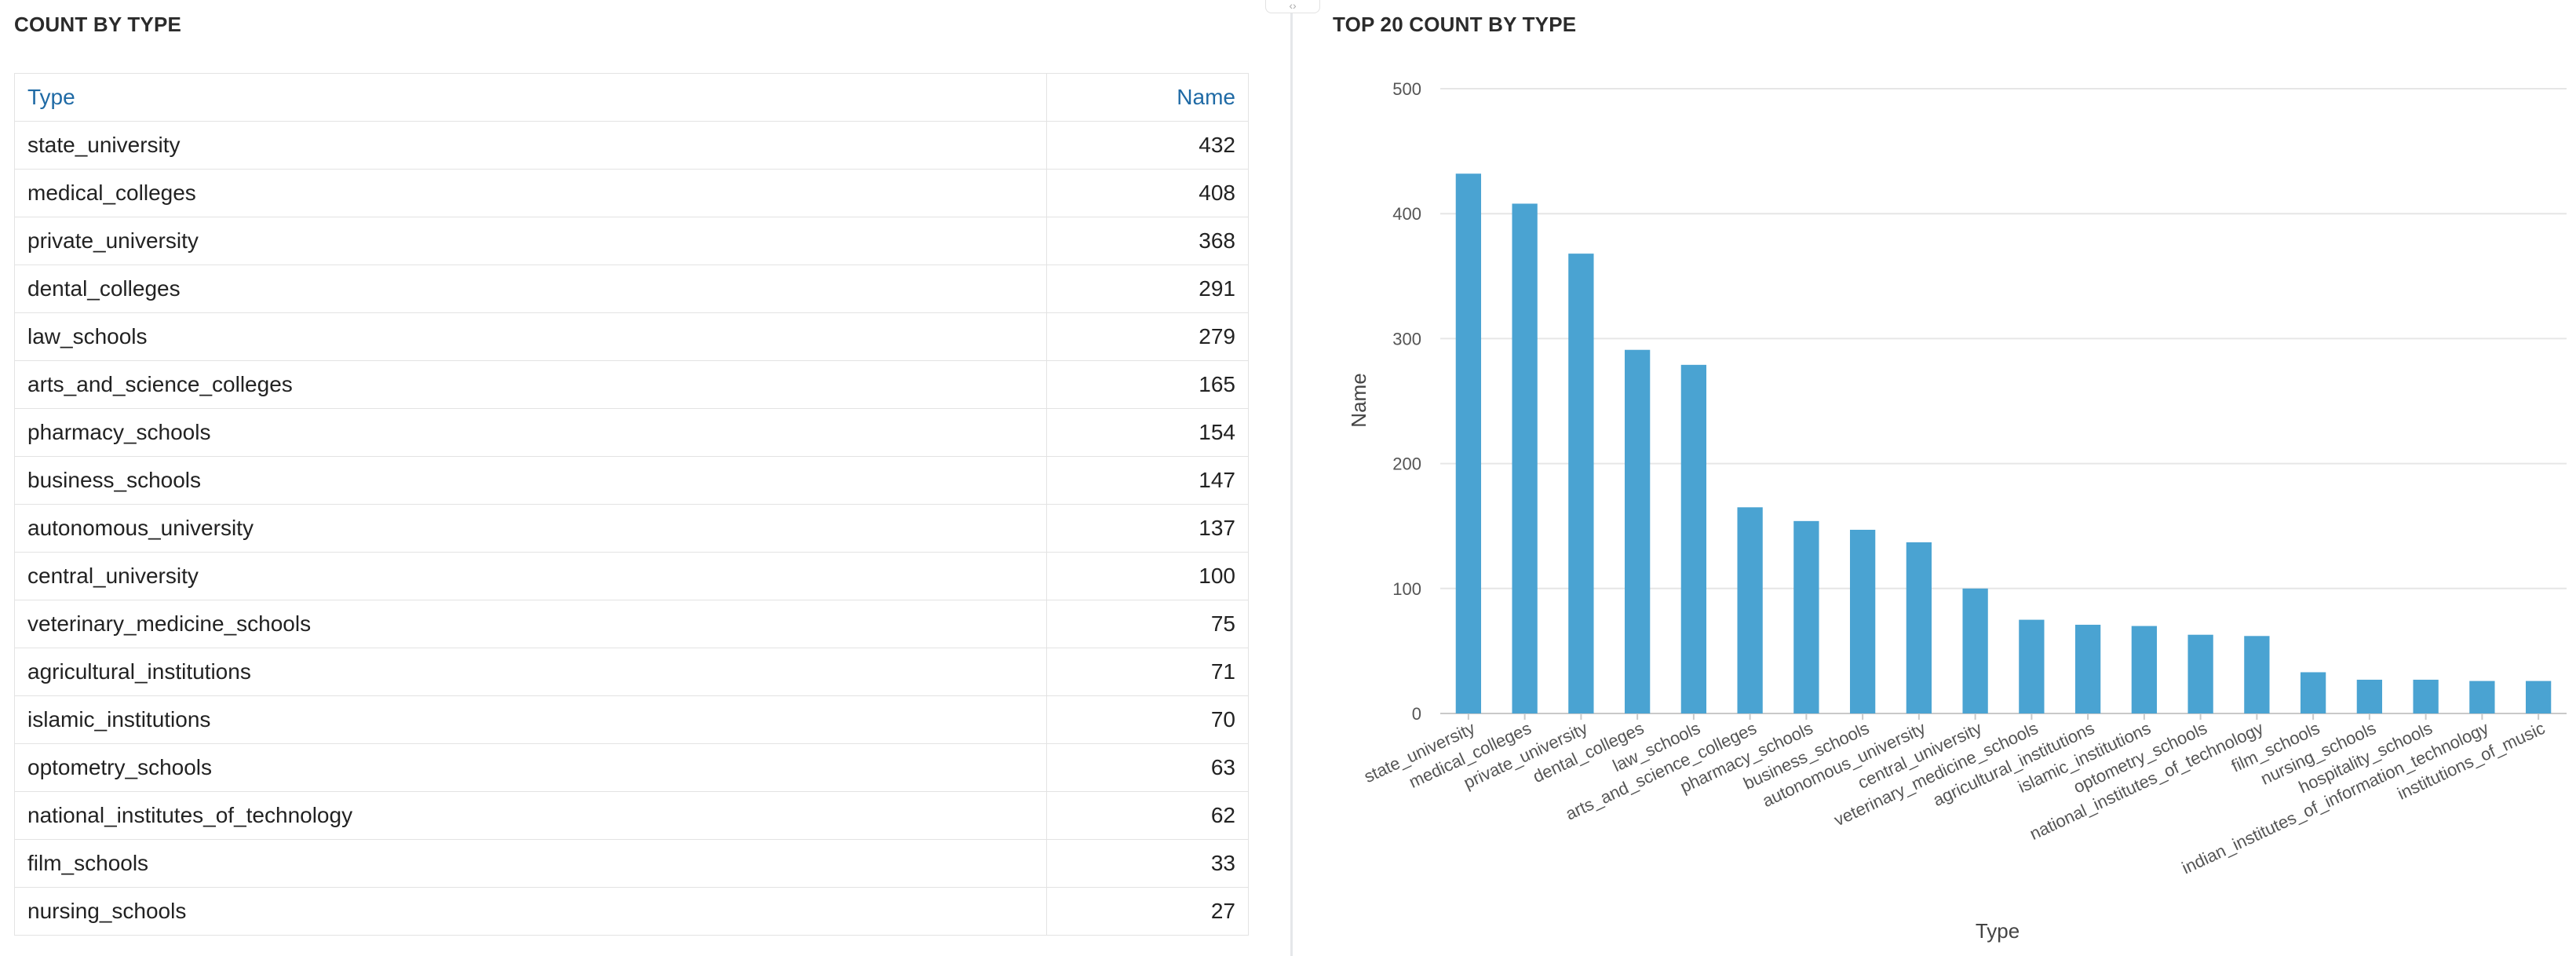 The height and width of the screenshot is (956, 2576). I want to click on panel-title: COUNT BY TYPE, so click(98, 24).